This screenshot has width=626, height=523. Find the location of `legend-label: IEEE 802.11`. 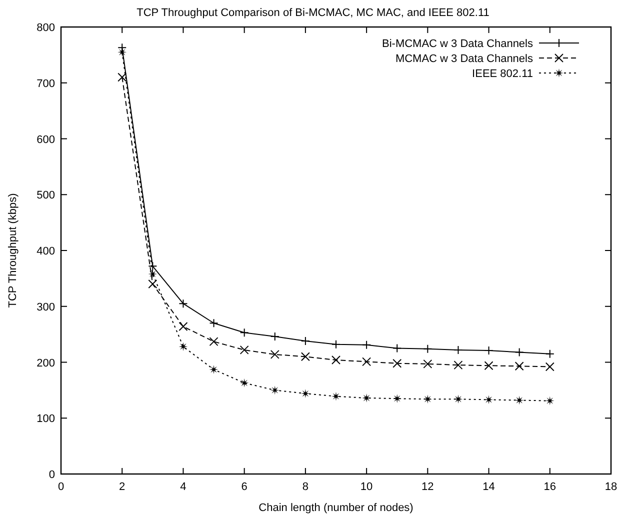

legend-label: IEEE 802.11 is located at coordinates (502, 74).